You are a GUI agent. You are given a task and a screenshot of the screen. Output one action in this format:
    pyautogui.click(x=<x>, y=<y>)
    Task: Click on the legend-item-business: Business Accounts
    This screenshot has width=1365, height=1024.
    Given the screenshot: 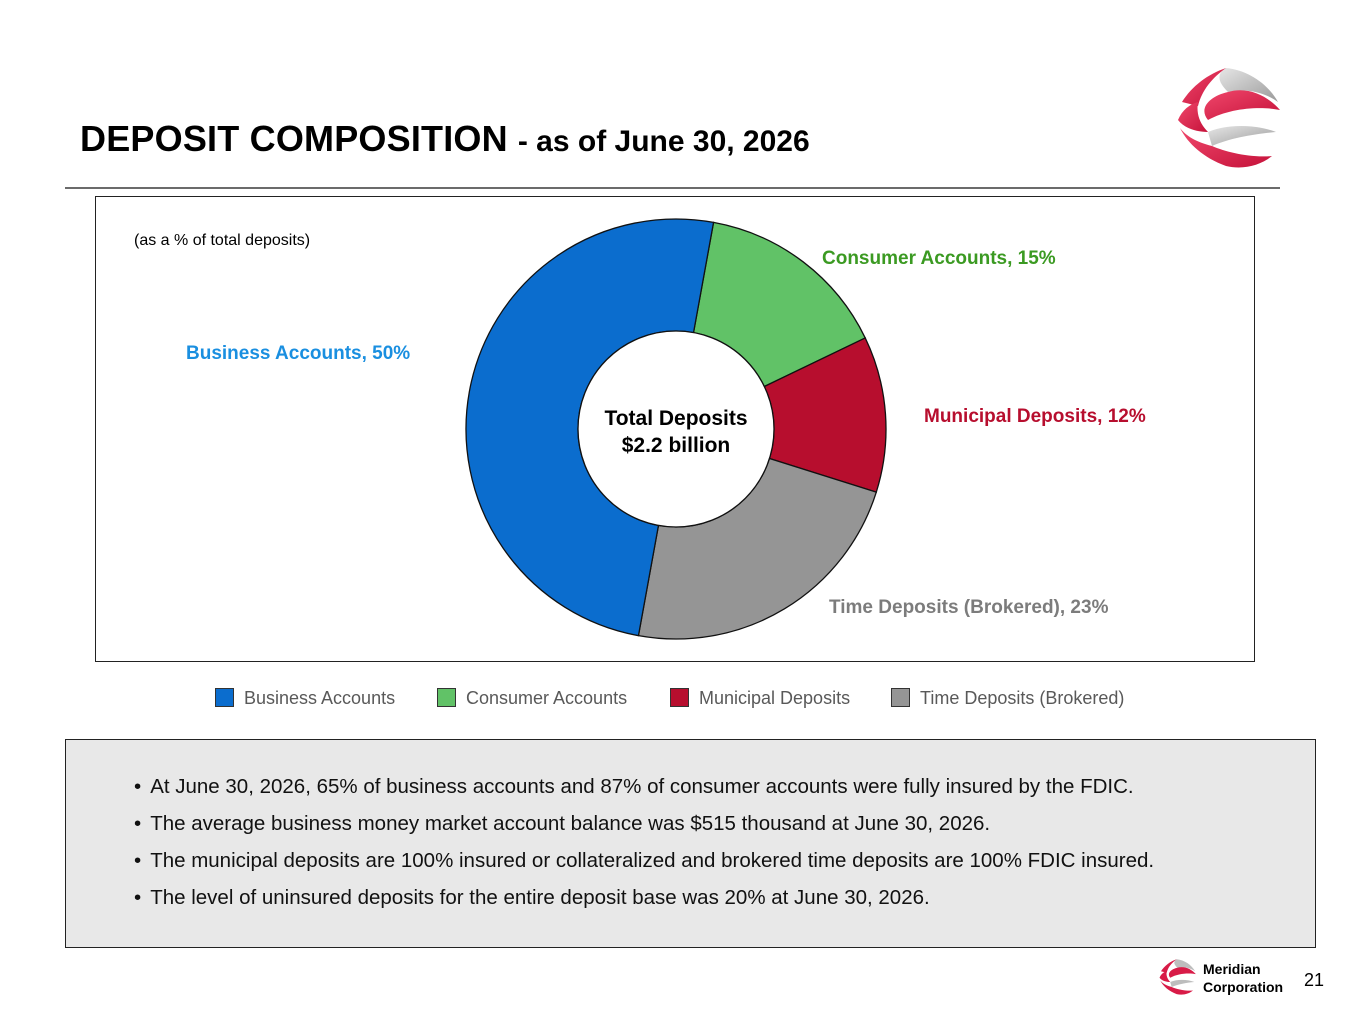 What is the action you would take?
    pyautogui.click(x=305, y=698)
    